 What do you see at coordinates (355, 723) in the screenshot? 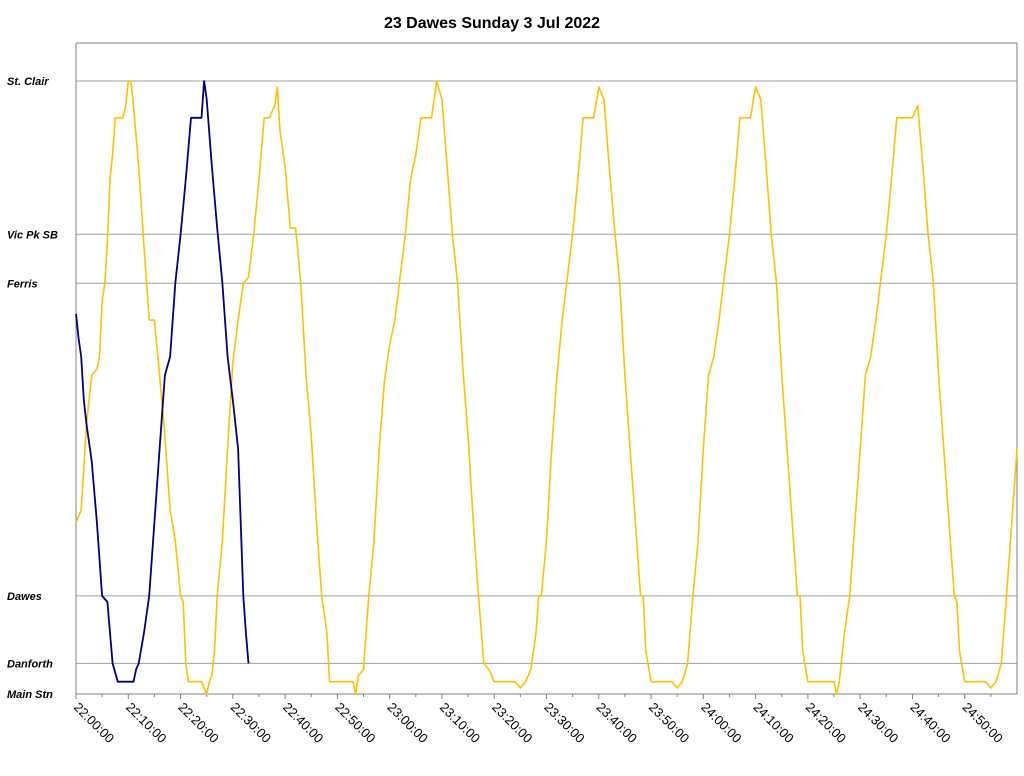
I see `x-tick-label: 22:50:00` at bounding box center [355, 723].